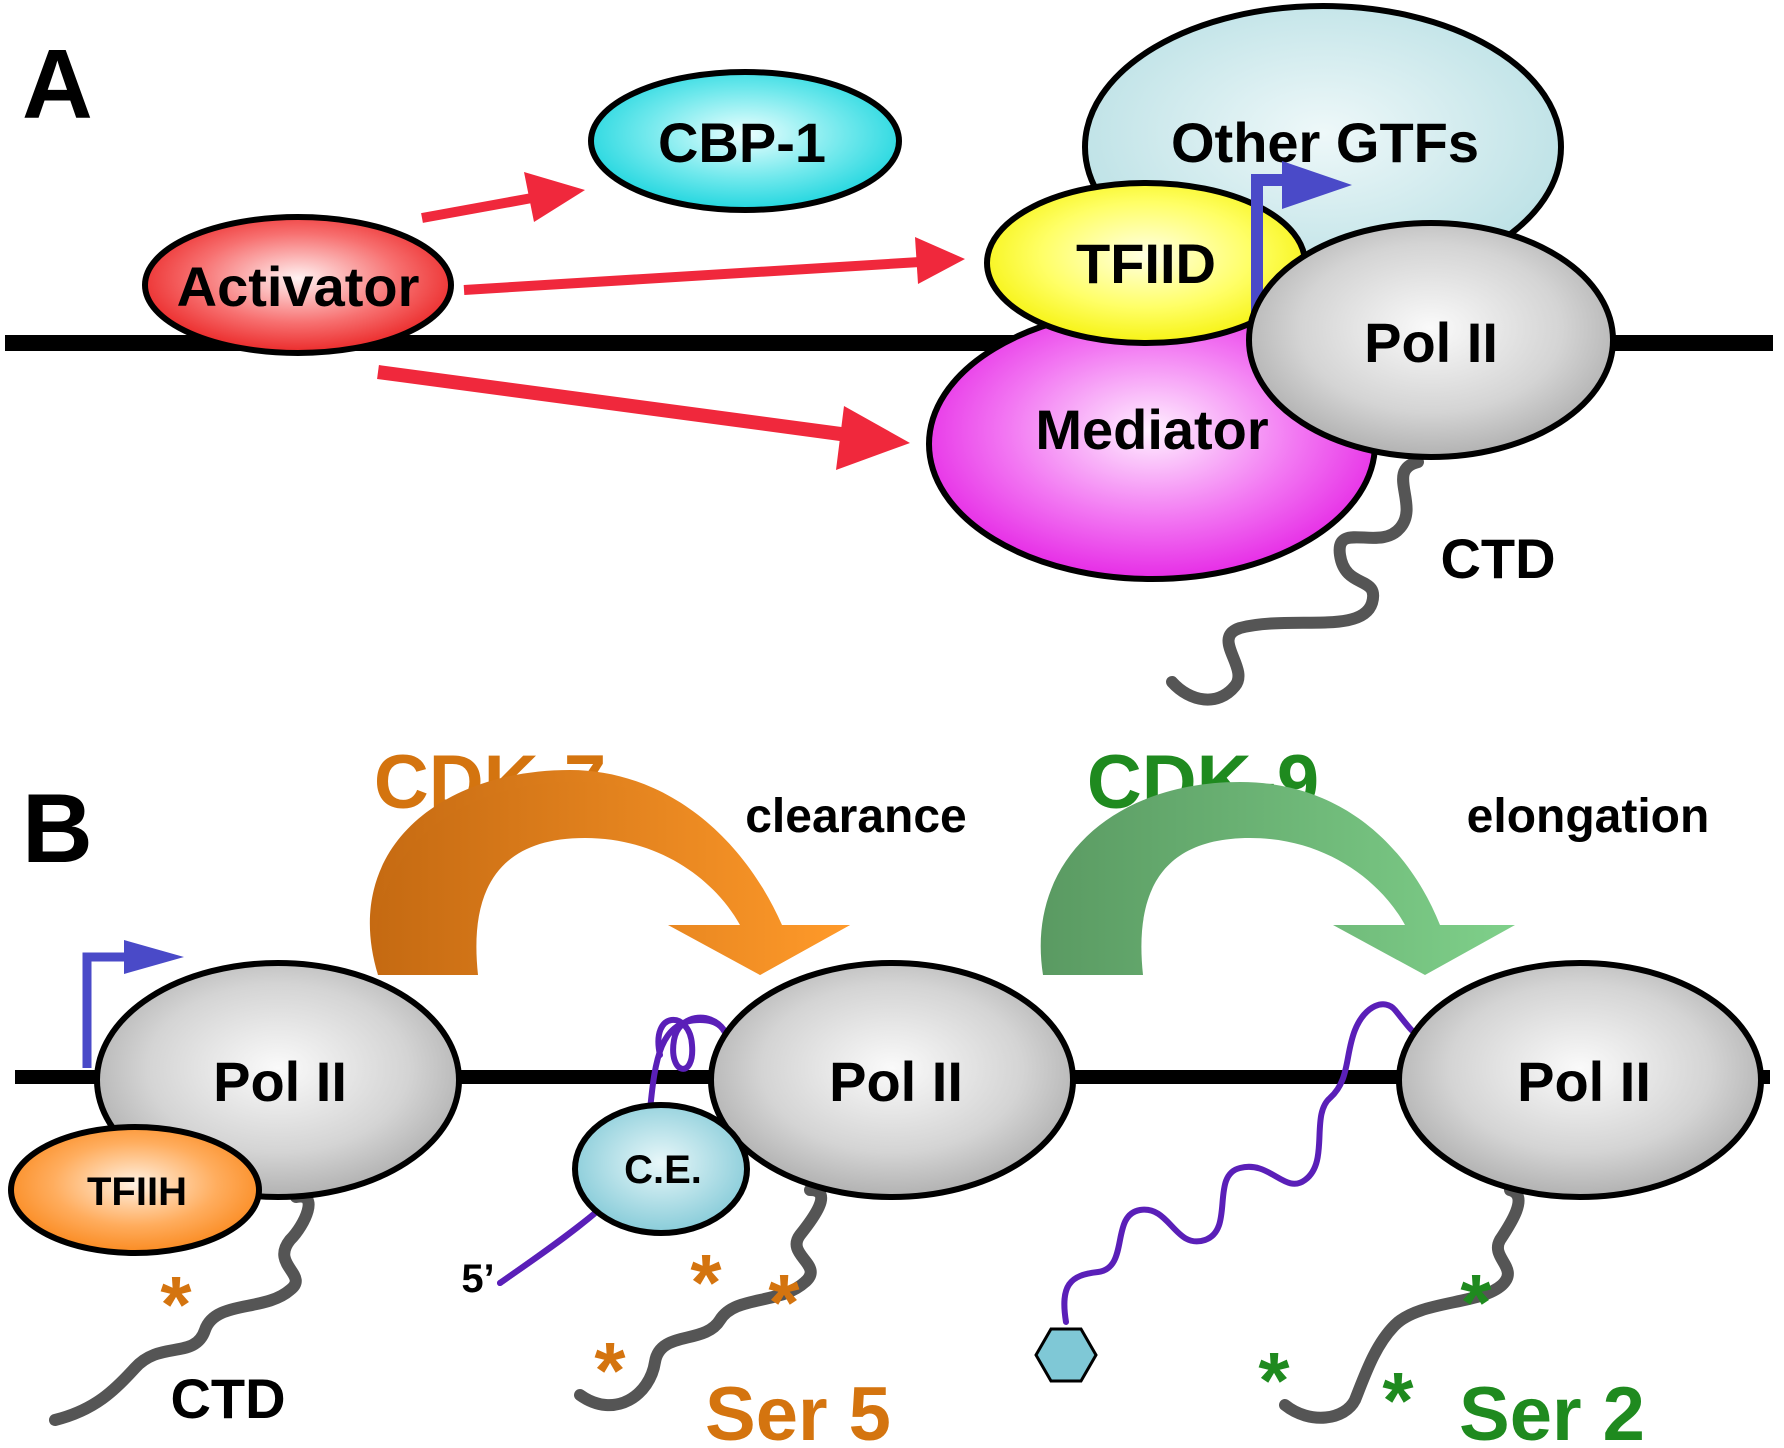 This screenshot has height=1448, width=1784. Describe the element at coordinates (227, 1398) in the screenshot. I see `ctd-label-b: CTD` at that location.